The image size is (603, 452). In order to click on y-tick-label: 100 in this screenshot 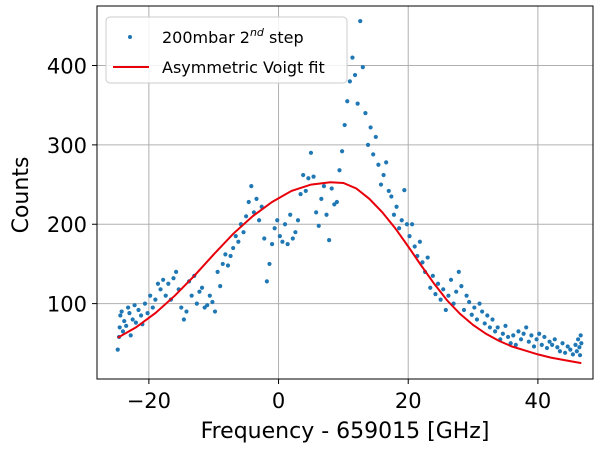, I will do `click(67, 305)`.